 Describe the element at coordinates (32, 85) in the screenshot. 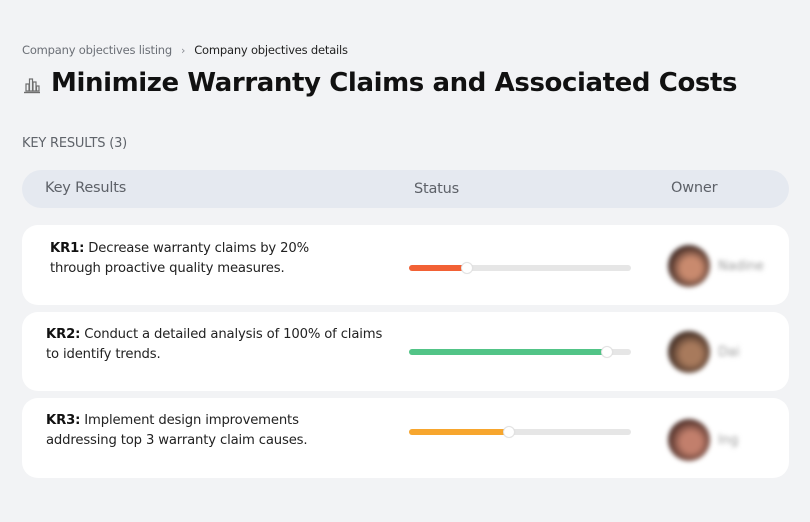

I see `bar-chart-building-icon` at that location.